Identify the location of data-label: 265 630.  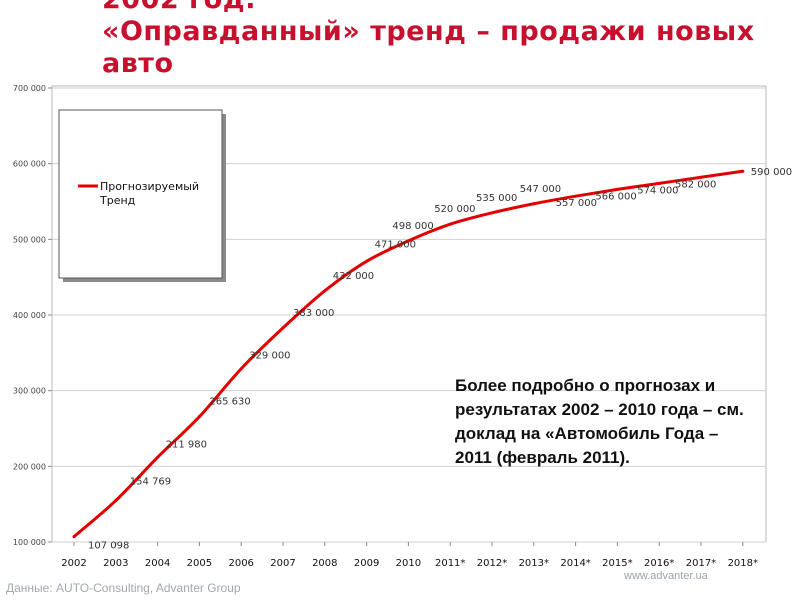
(229, 402).